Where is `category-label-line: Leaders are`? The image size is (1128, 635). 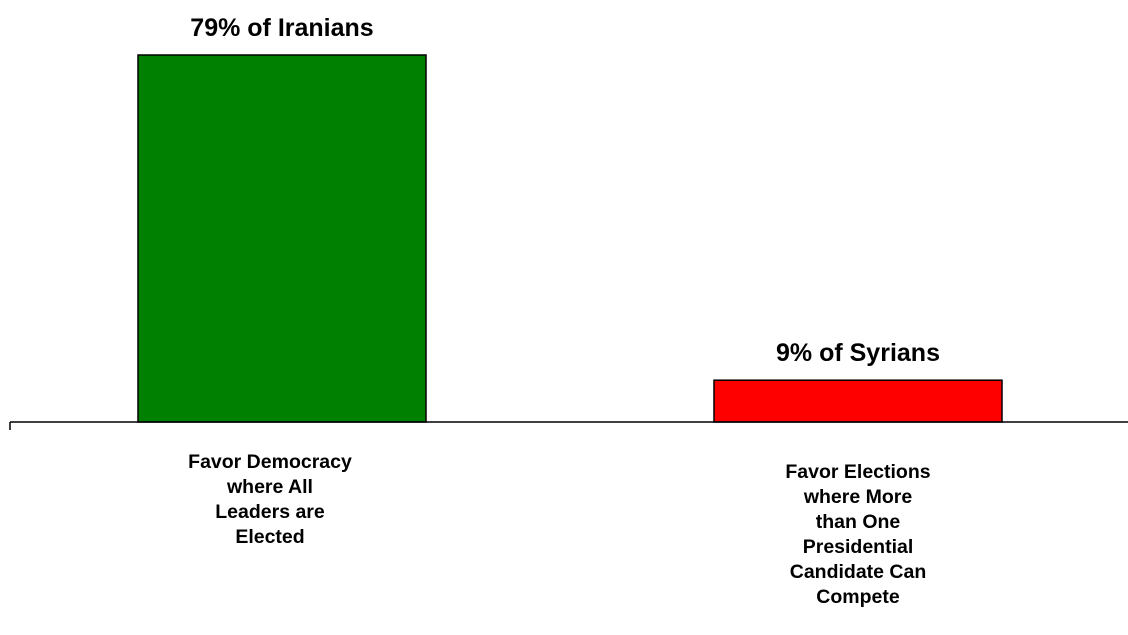
category-label-line: Leaders are is located at coordinates (270, 512).